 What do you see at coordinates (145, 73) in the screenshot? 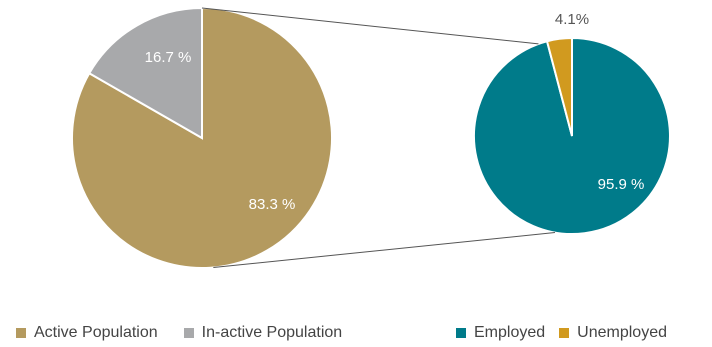
I see `slice-inactive-population` at bounding box center [145, 73].